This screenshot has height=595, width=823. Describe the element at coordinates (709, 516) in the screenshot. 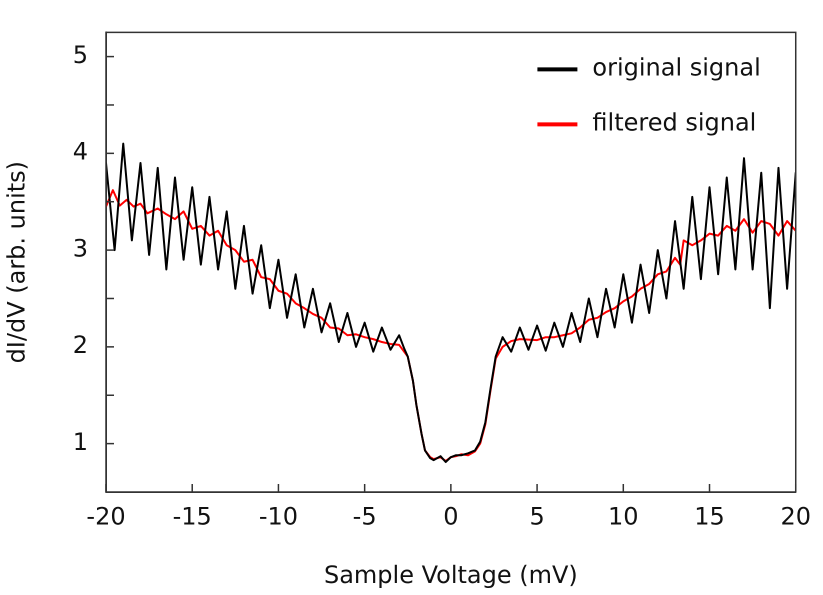

I see `x-tick-label: 15` at that location.